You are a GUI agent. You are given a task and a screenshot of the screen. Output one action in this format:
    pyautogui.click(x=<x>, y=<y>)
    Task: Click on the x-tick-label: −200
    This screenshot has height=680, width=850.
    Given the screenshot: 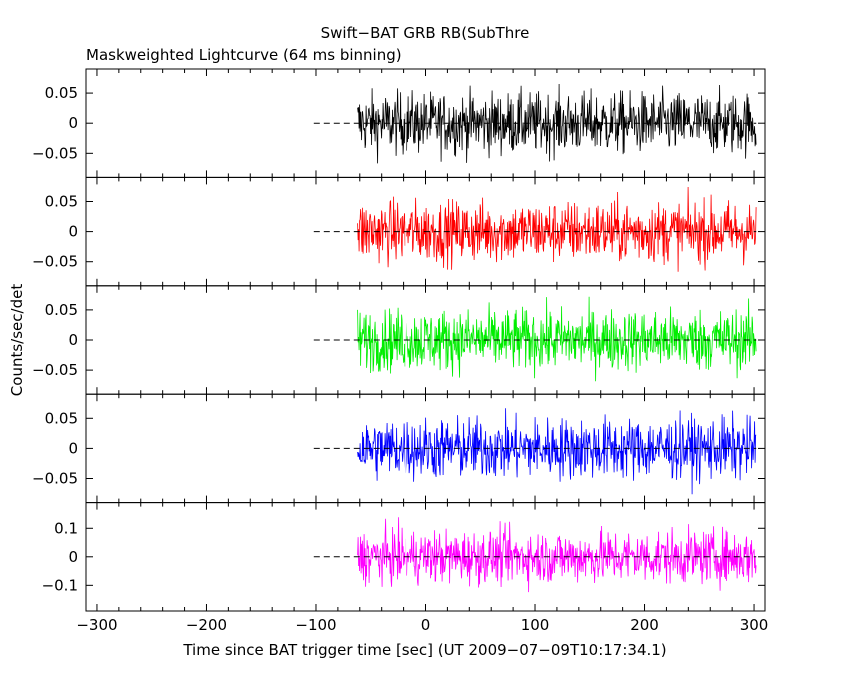 What is the action you would take?
    pyautogui.click(x=206, y=625)
    